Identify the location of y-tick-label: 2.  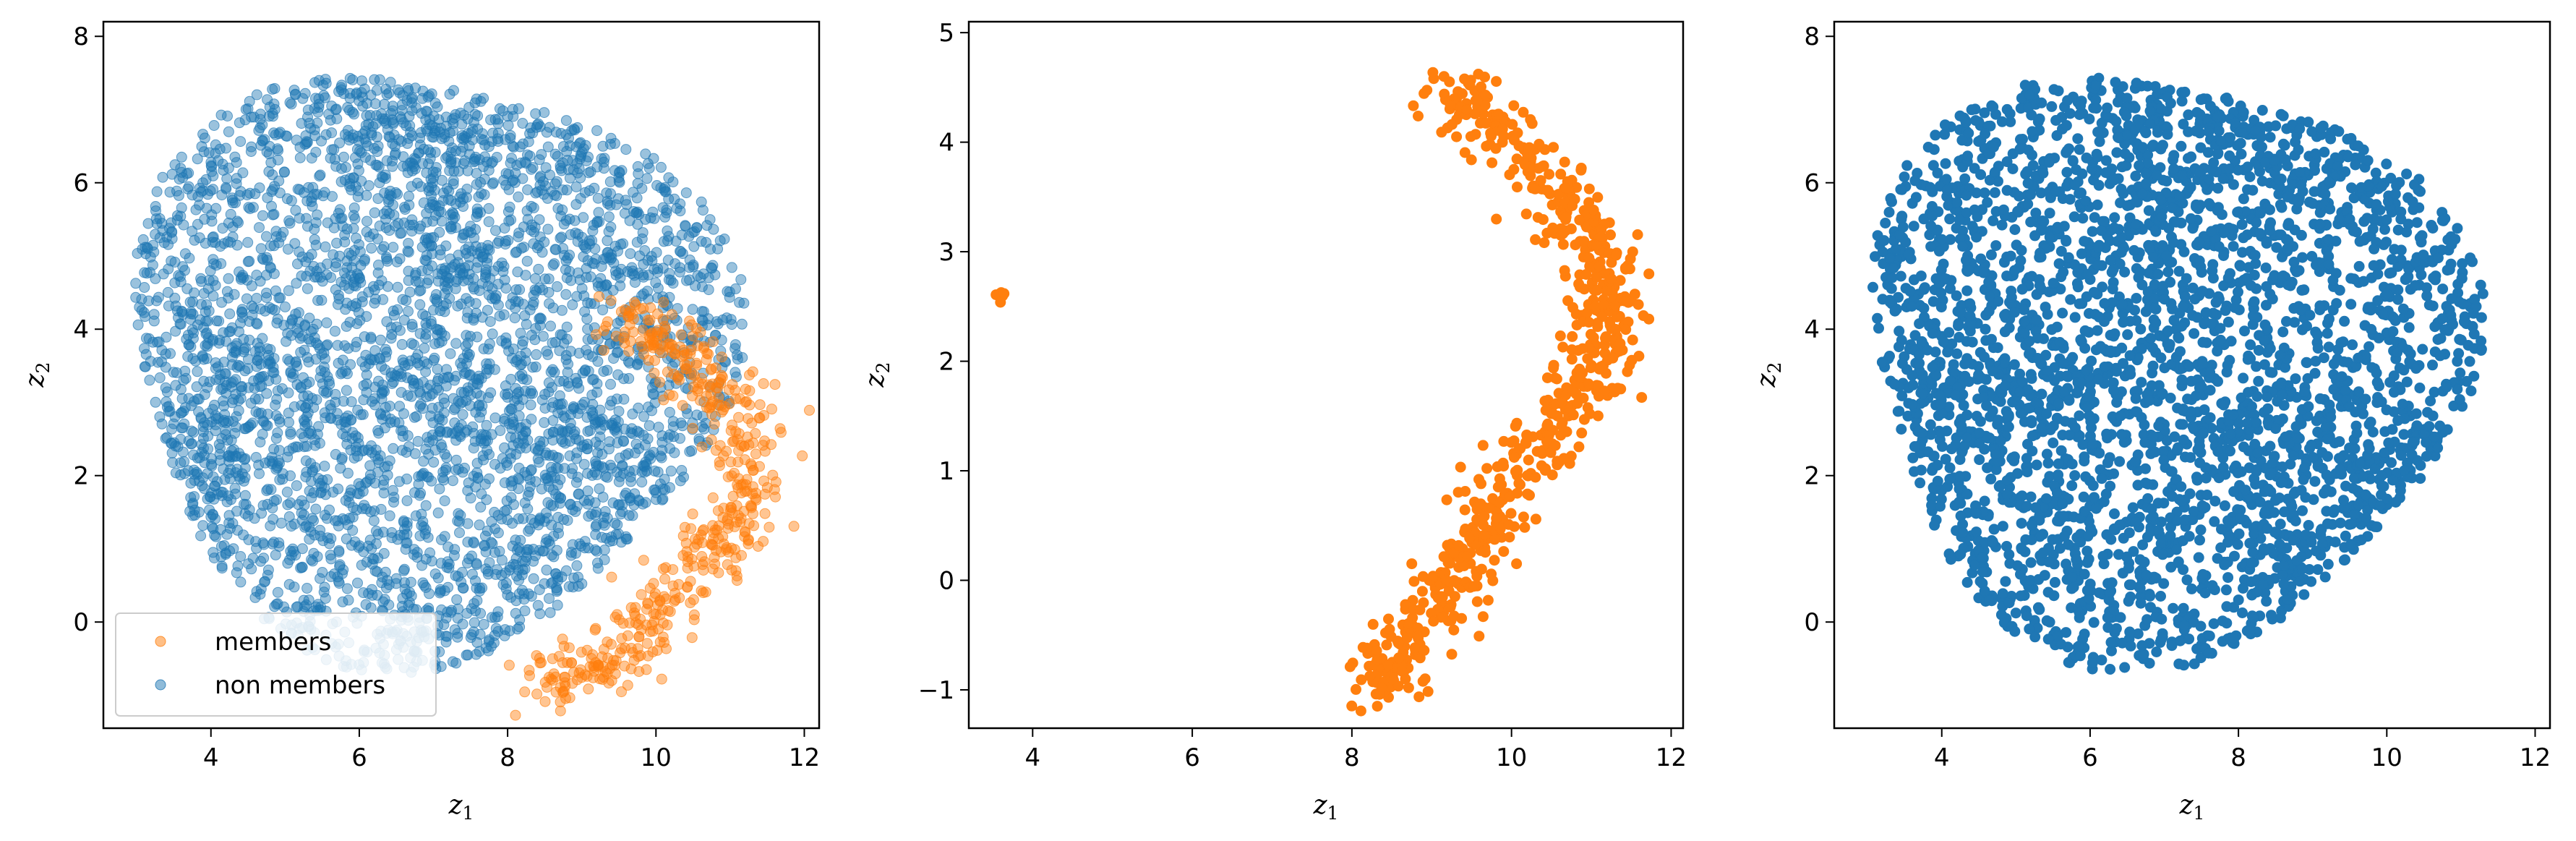
(946, 362).